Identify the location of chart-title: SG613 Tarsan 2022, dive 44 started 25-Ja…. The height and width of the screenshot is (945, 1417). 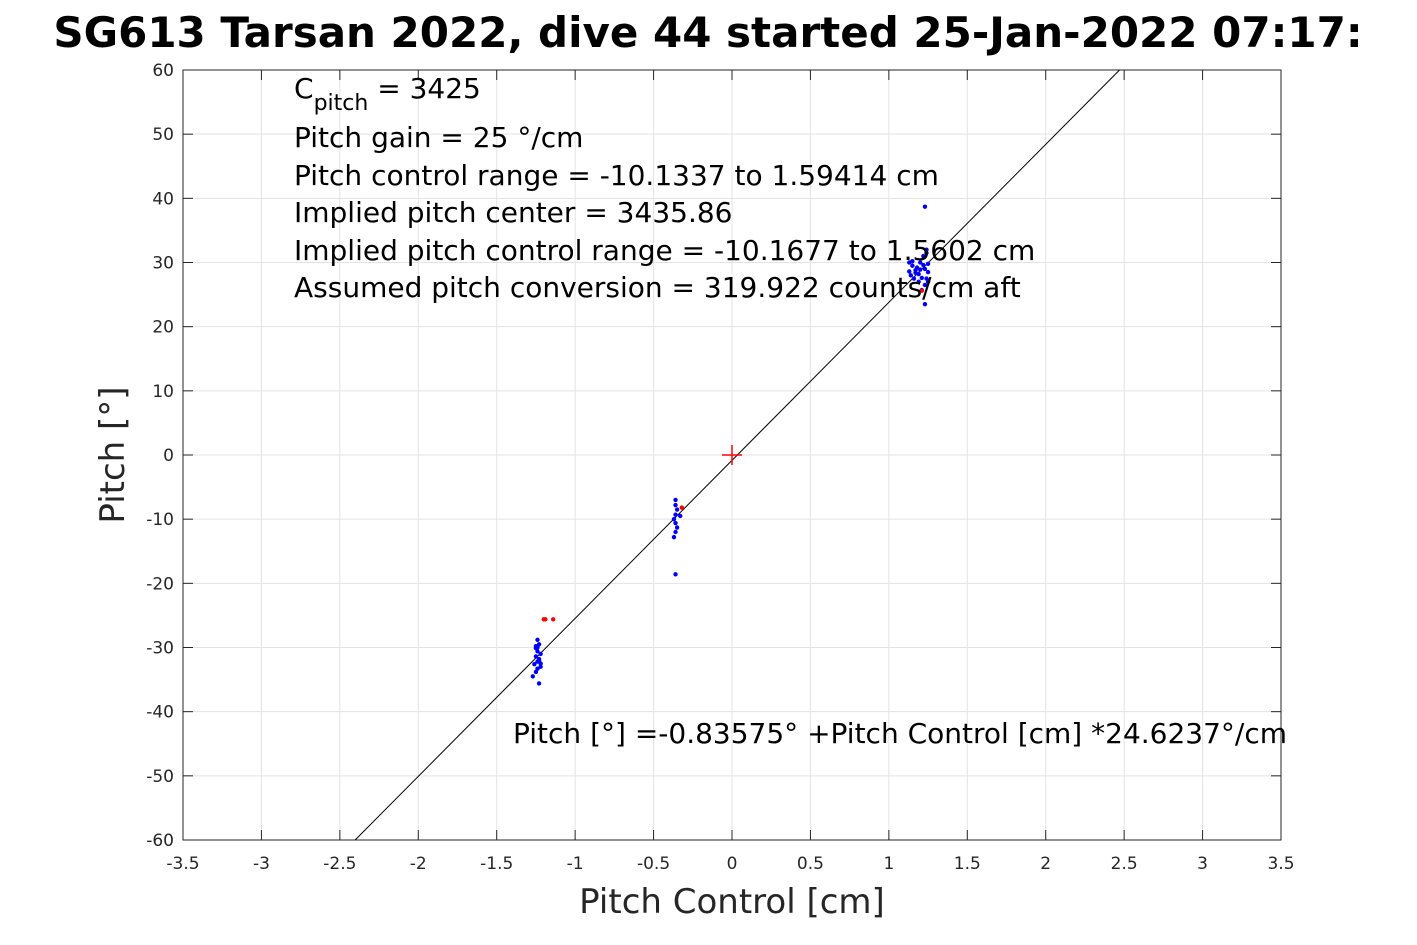
(707, 32).